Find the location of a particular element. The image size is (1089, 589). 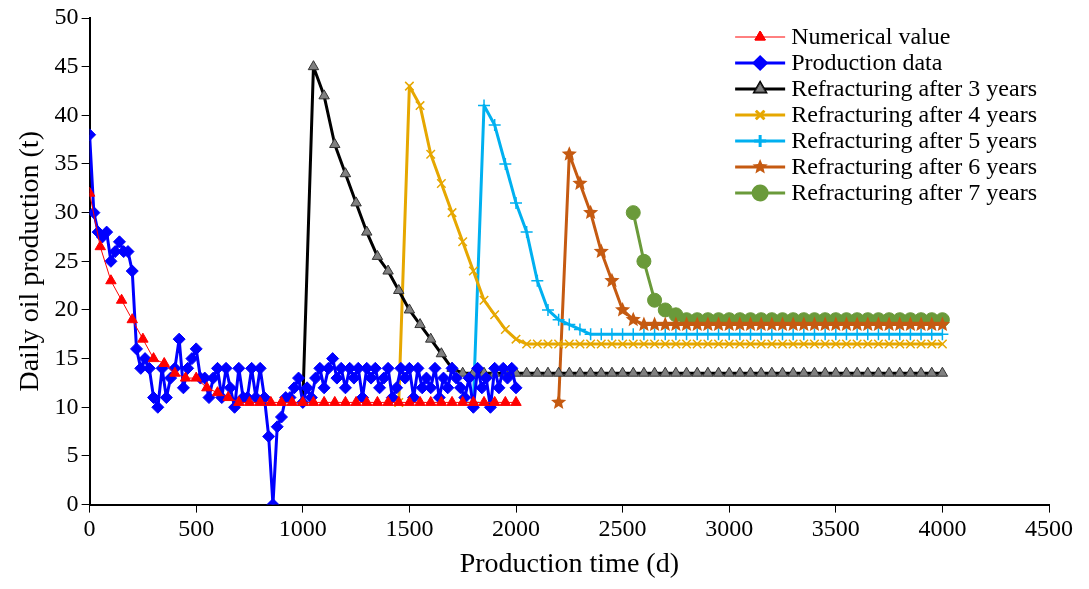

y-tick-label: 40 is located at coordinates (66, 113).